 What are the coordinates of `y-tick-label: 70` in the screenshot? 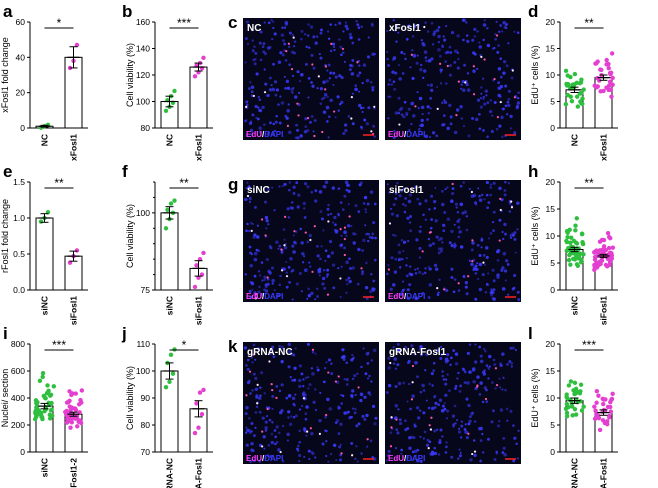 It's located at (146, 452).